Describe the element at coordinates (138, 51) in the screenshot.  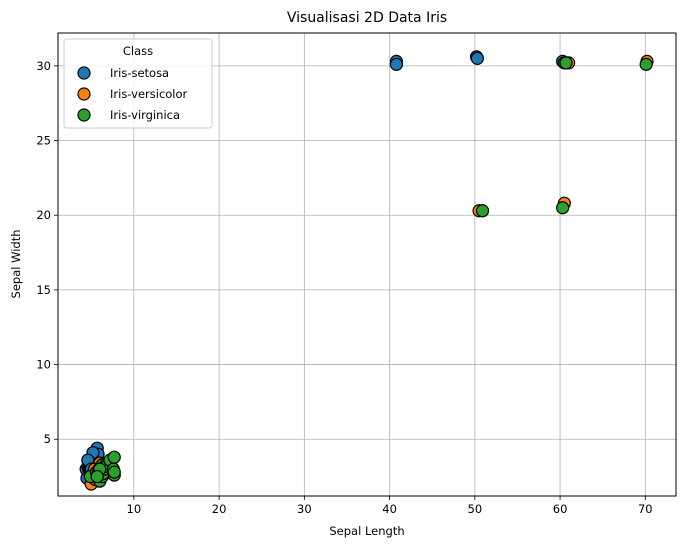
I see `legend-title: Class` at that location.